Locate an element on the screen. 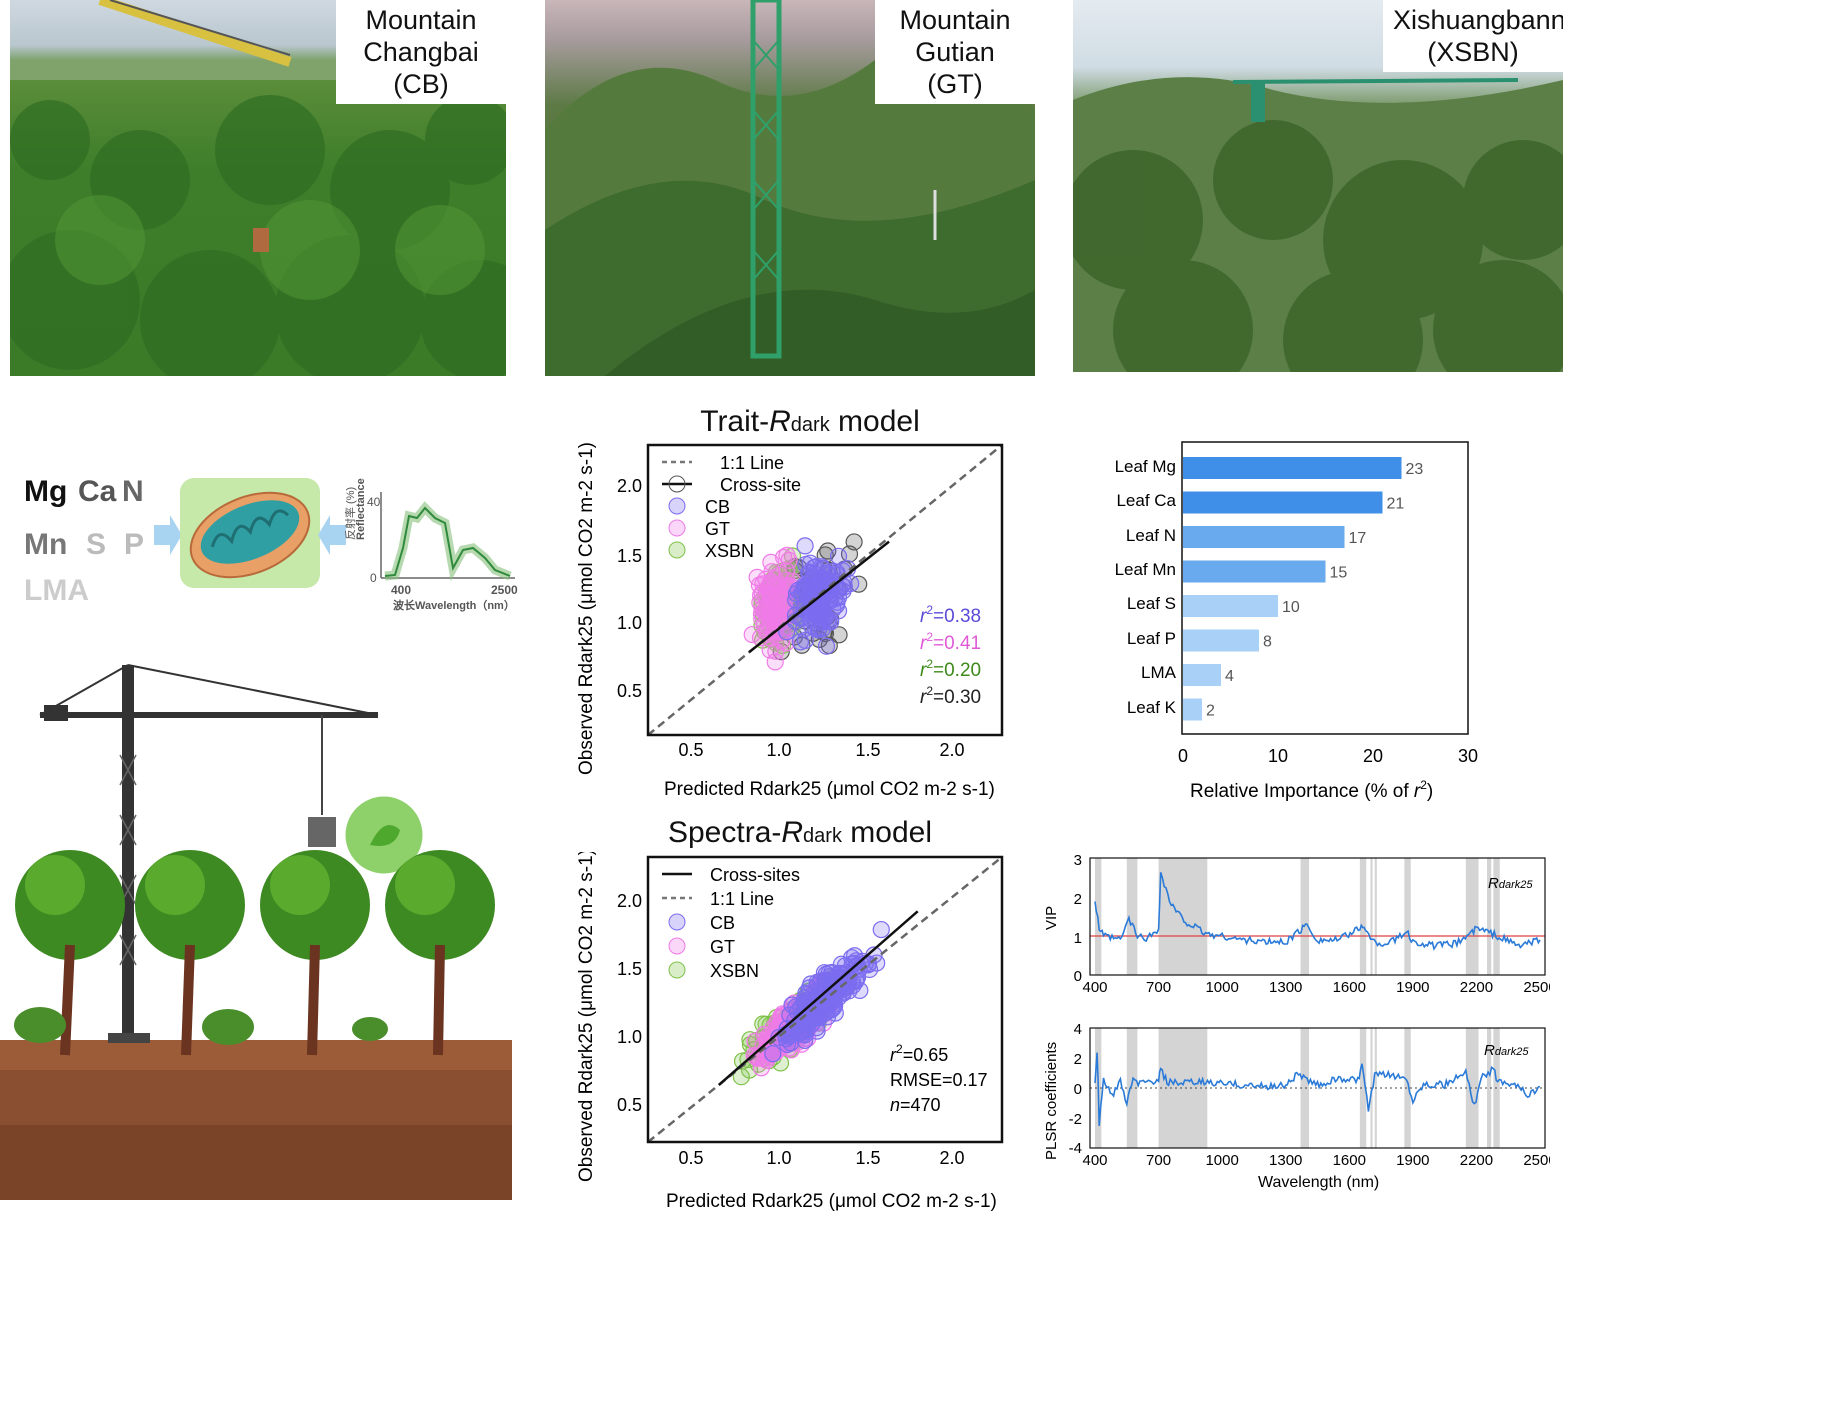 The width and height of the screenshot is (1824, 1417). spectra-rmse: RMSE=0.17 is located at coordinates (939, 1080).